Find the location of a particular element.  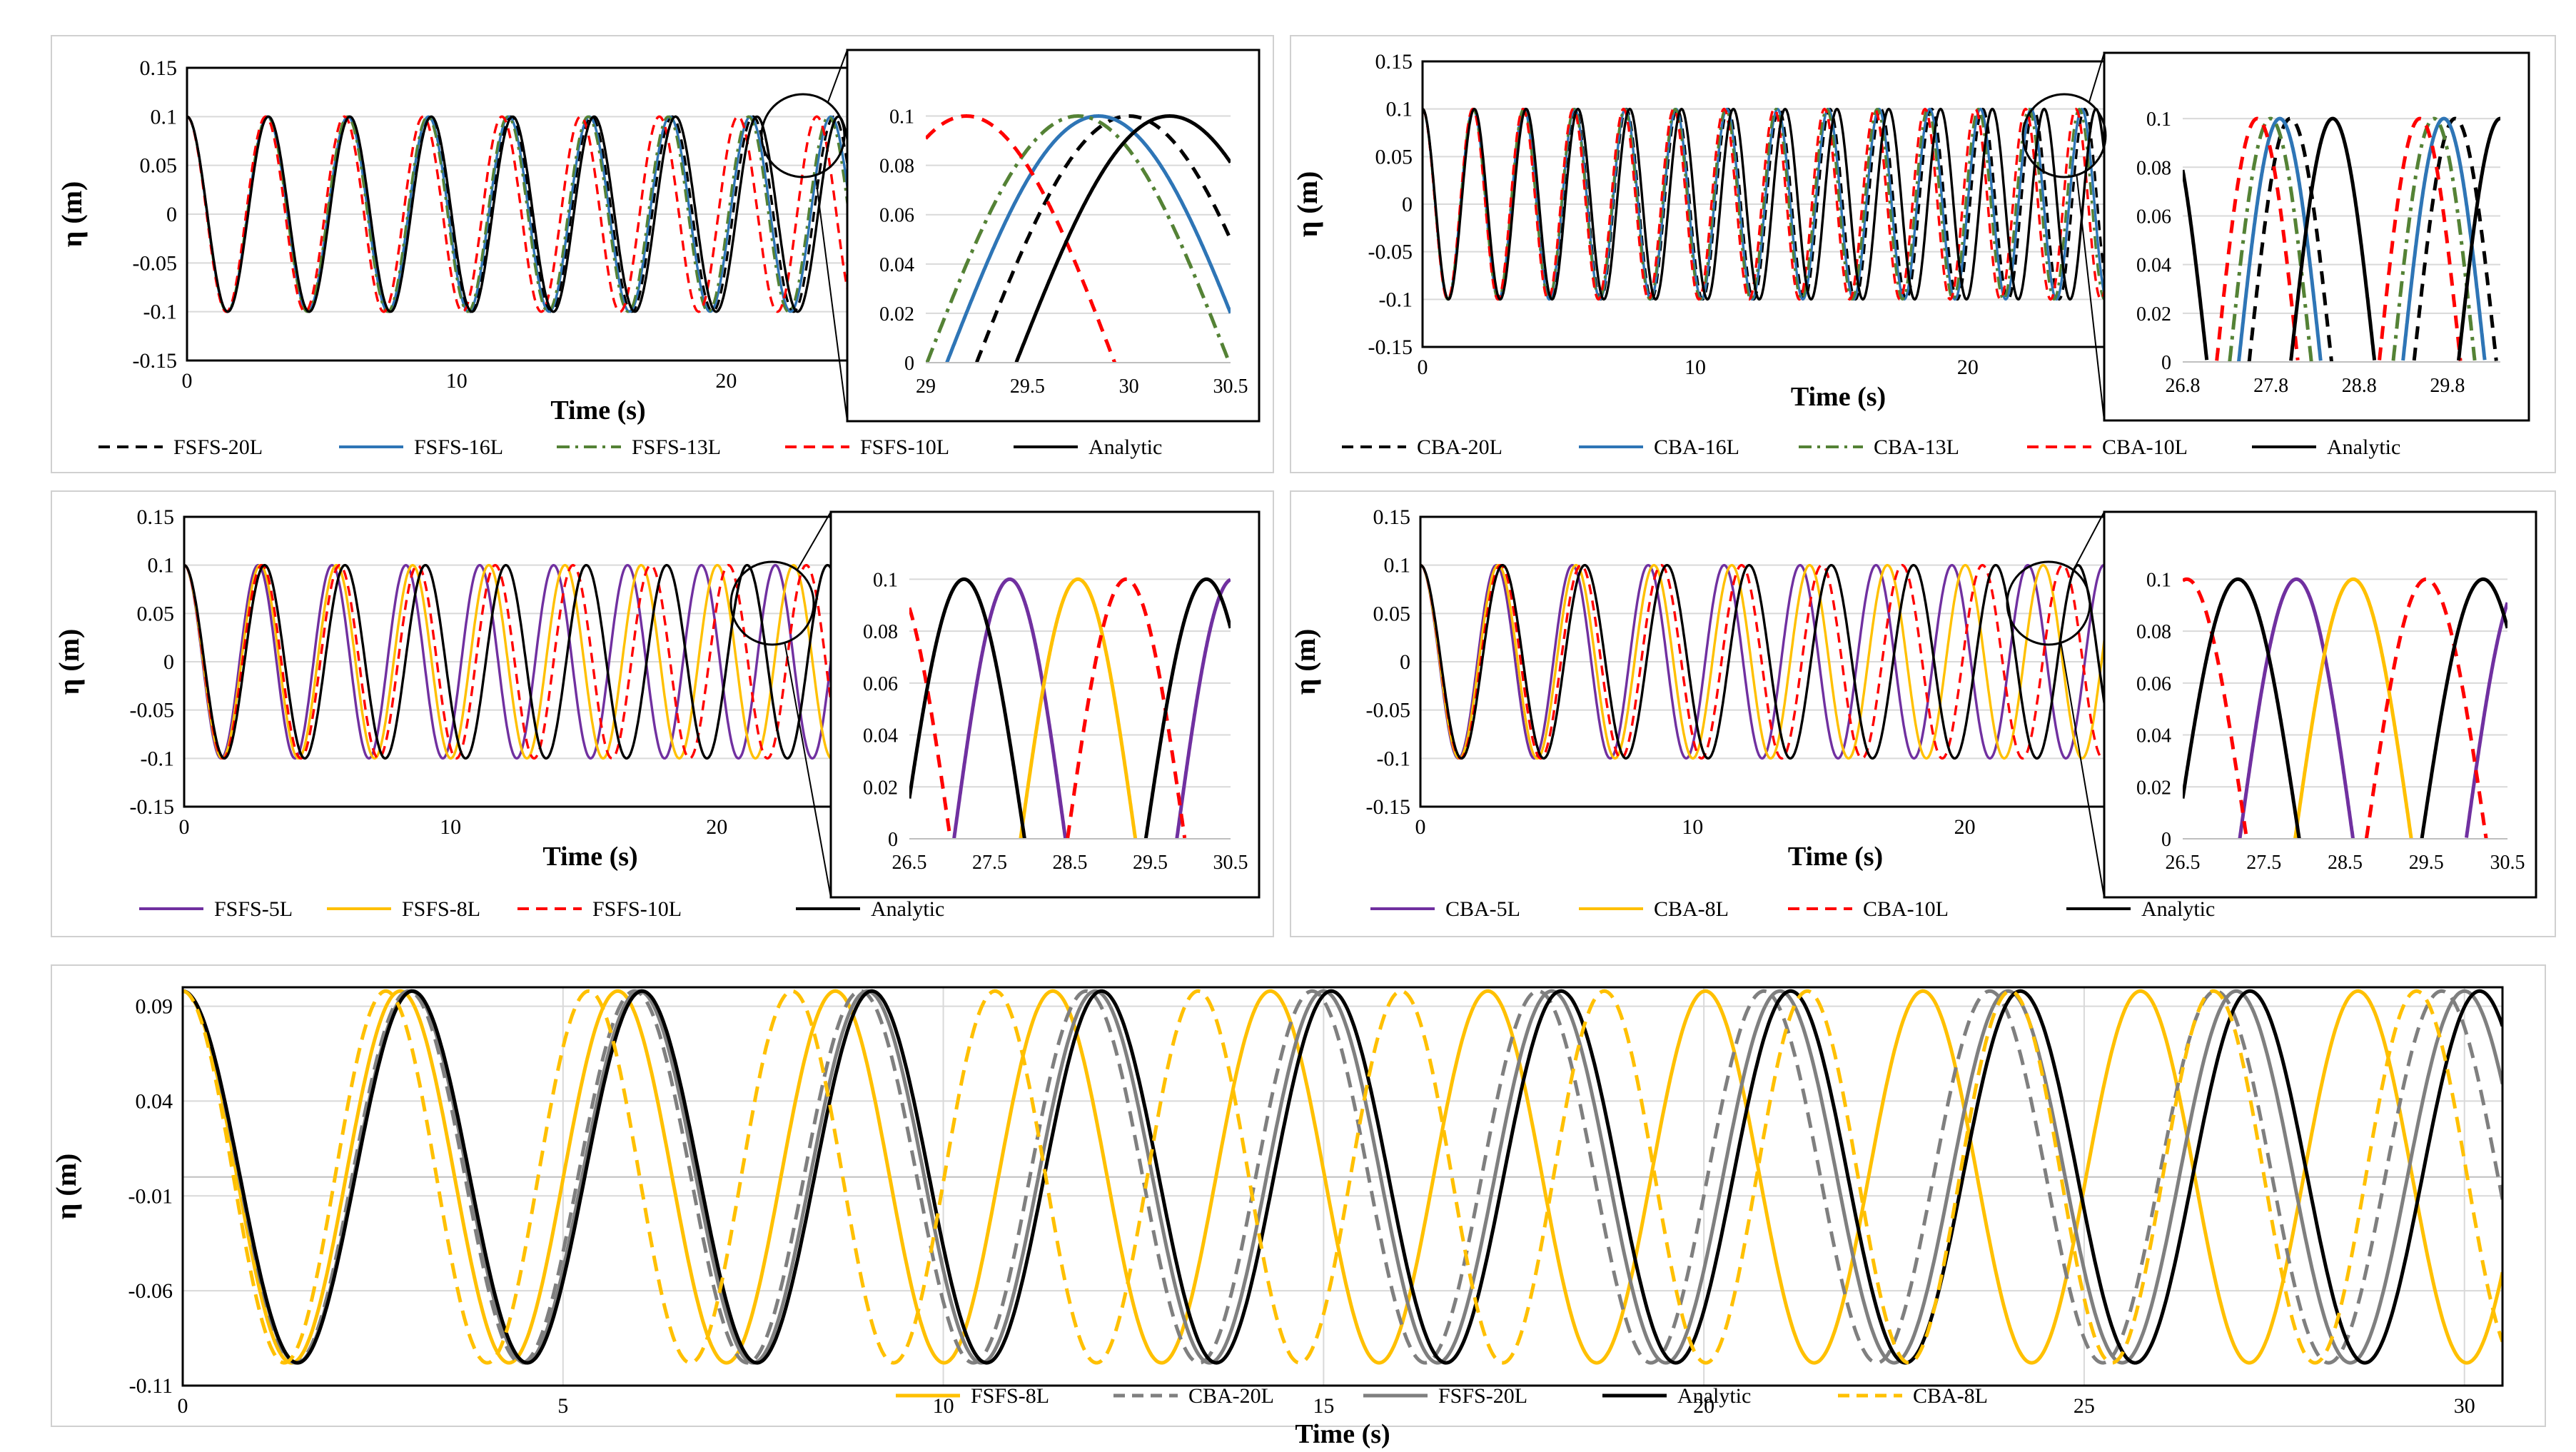

legend-label: CBA-5L is located at coordinates (1482, 909).